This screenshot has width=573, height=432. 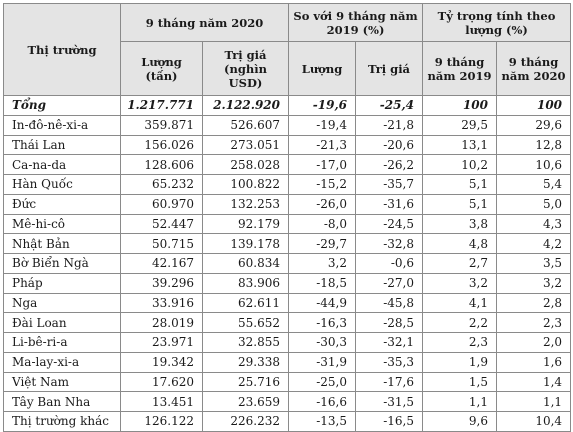 I want to click on cell-market: Việt Nam, so click(x=62, y=382).